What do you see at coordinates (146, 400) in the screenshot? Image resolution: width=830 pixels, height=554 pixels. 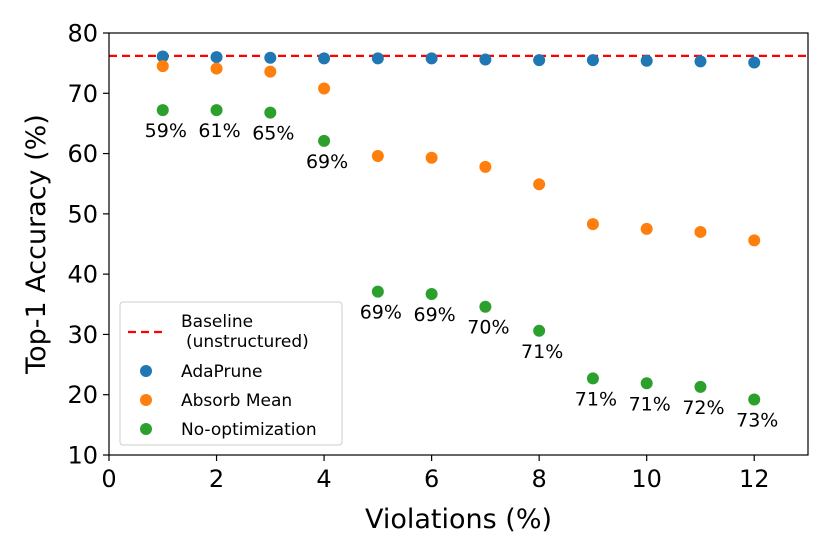 I see `legend-swatch-absorb-mean` at bounding box center [146, 400].